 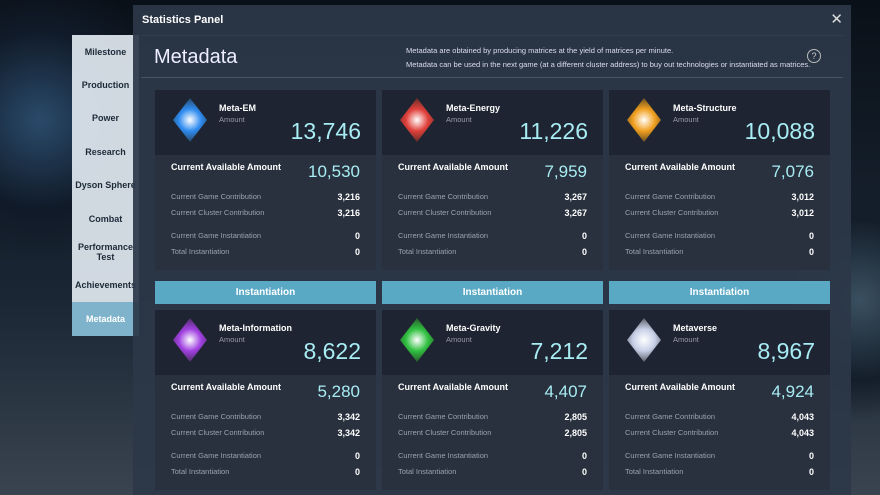 I want to click on amount-value: 10,088, so click(x=779, y=131).